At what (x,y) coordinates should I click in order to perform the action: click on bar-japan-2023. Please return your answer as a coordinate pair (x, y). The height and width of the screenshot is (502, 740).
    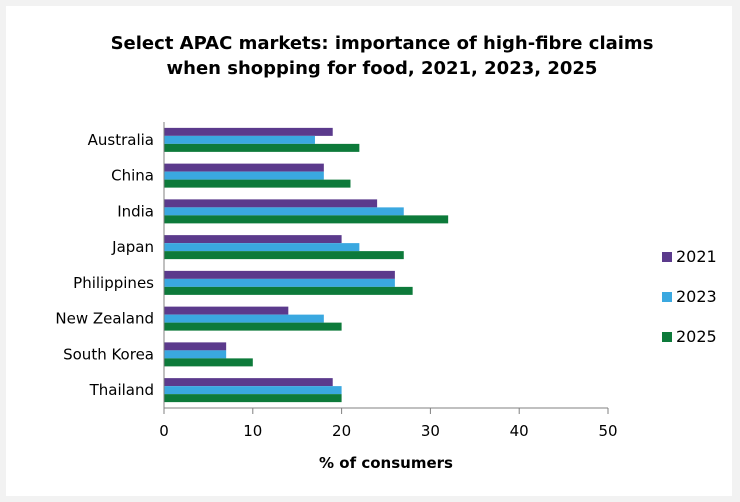
    Looking at the image, I should click on (262, 247).